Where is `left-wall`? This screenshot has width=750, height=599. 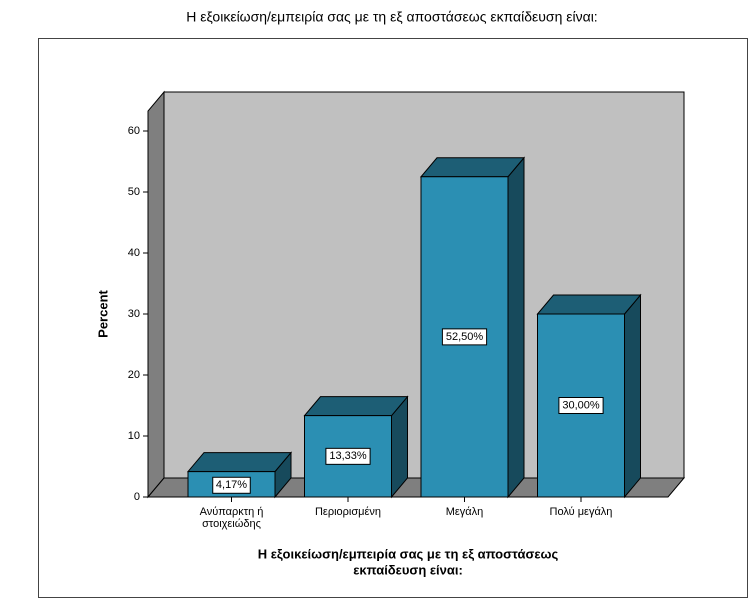 left-wall is located at coordinates (156, 294).